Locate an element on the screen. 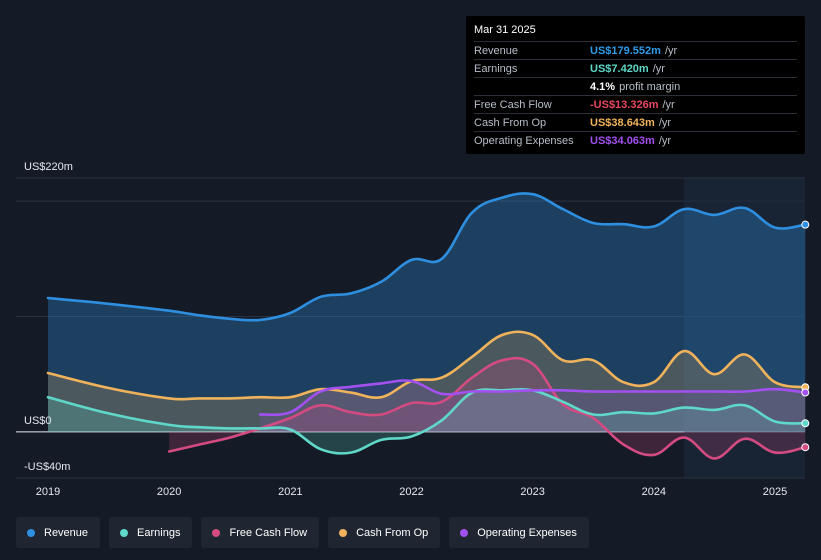  x-tick-label: 2021 is located at coordinates (290, 492).